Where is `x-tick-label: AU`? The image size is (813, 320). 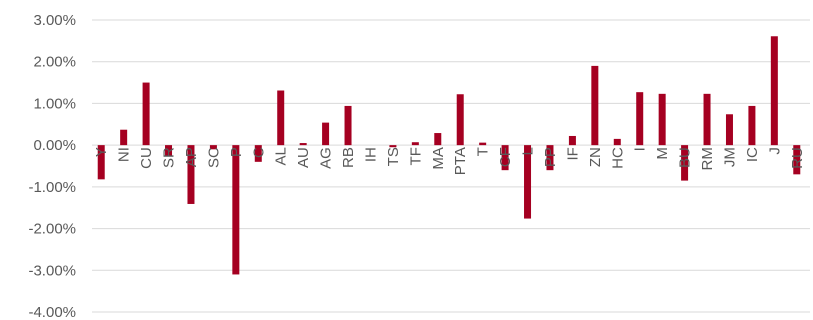
x-tick-label: AU is located at coordinates (303, 157).